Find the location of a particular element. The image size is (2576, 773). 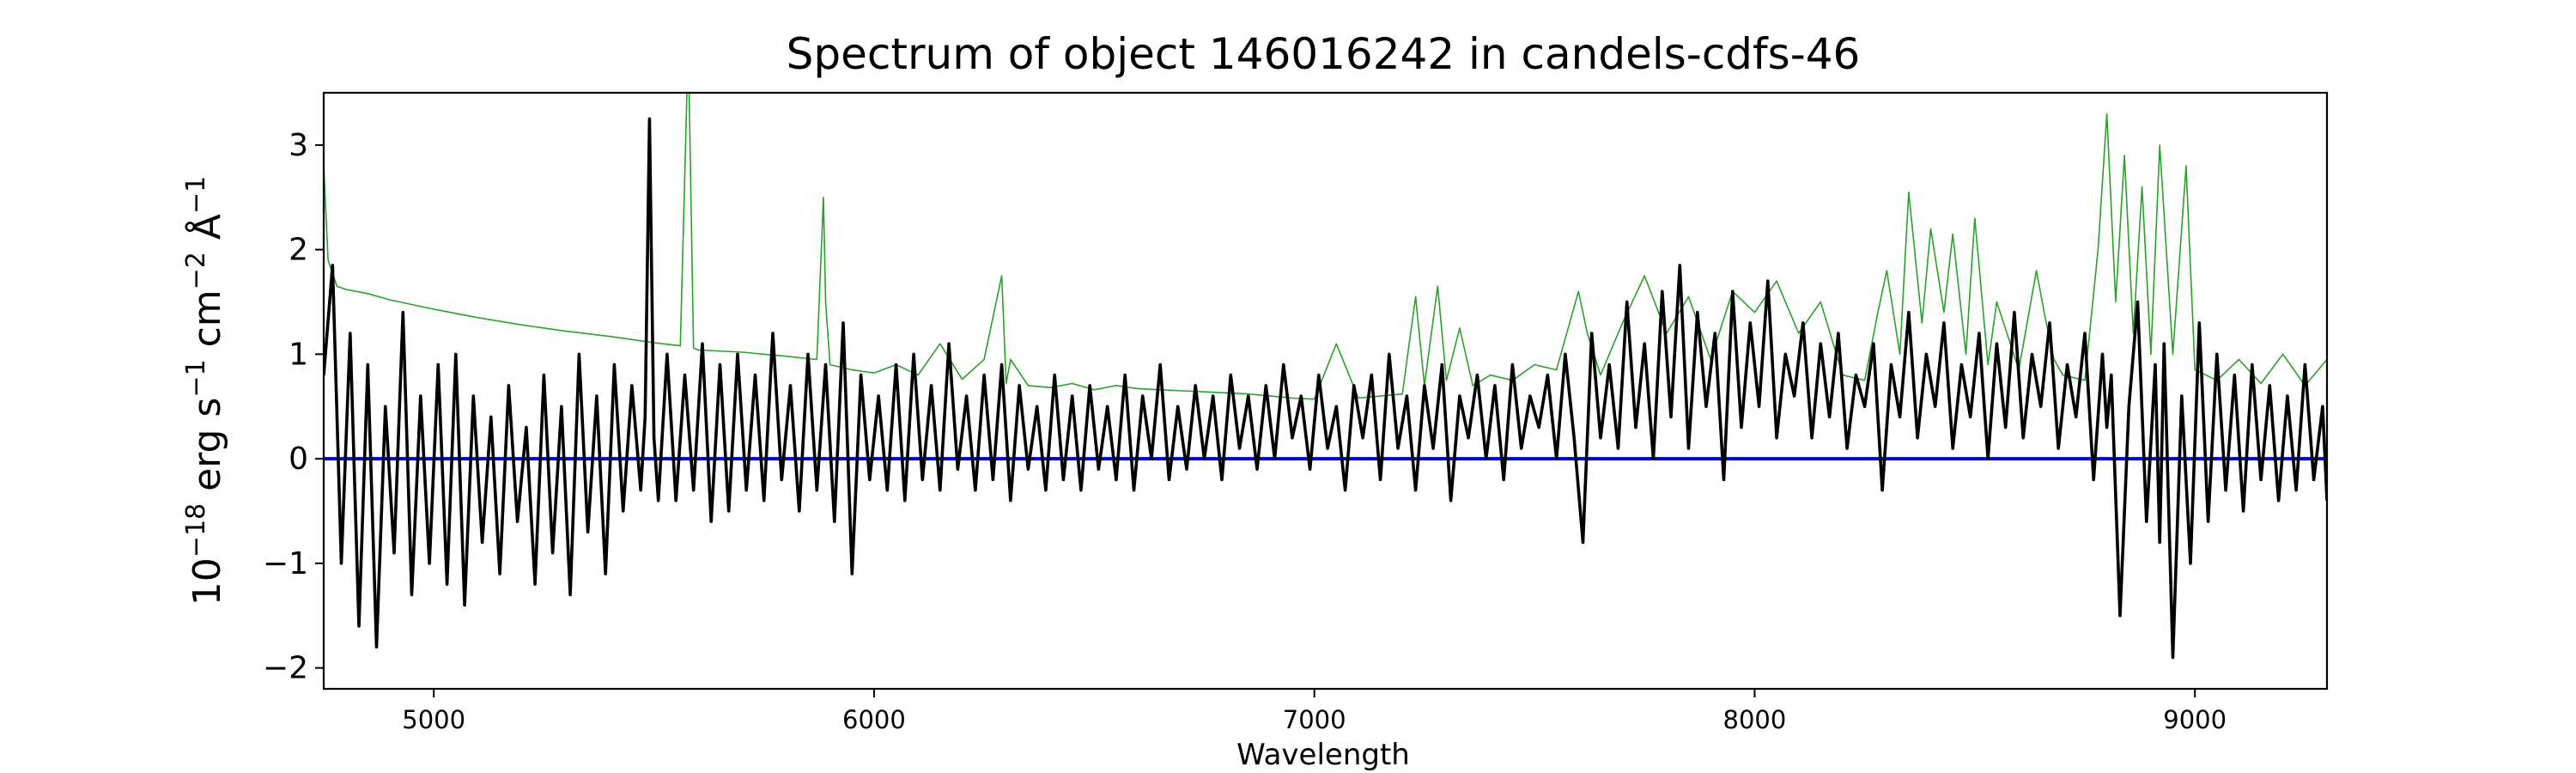

y-axis-label: 10−18 erg s−1 cm−2 Å−1 is located at coordinates (205, 391).